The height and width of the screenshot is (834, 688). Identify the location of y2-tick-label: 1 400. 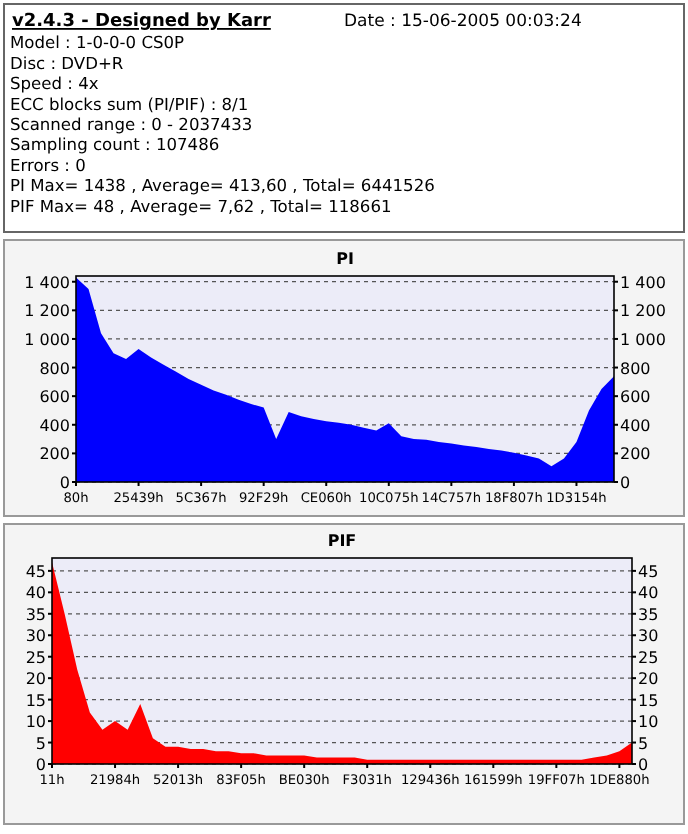
(643, 282).